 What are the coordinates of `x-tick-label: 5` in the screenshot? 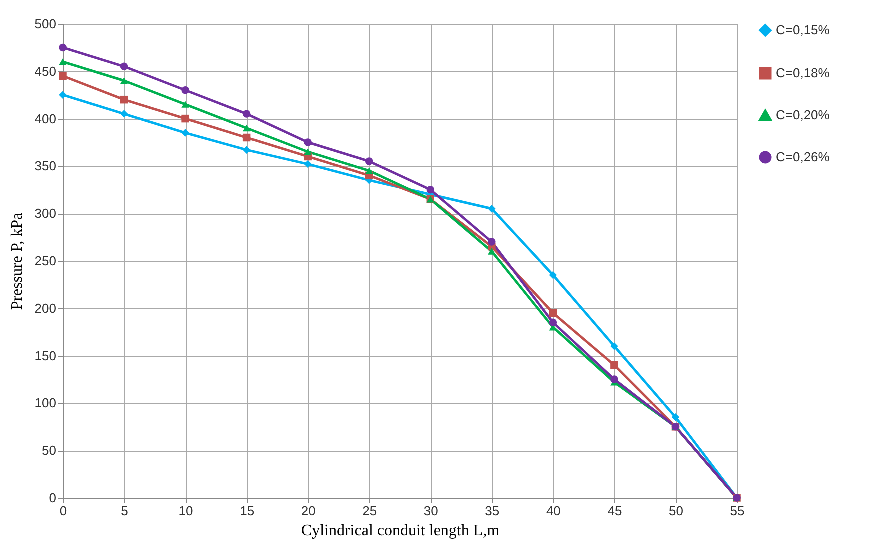 It's located at (124, 511).